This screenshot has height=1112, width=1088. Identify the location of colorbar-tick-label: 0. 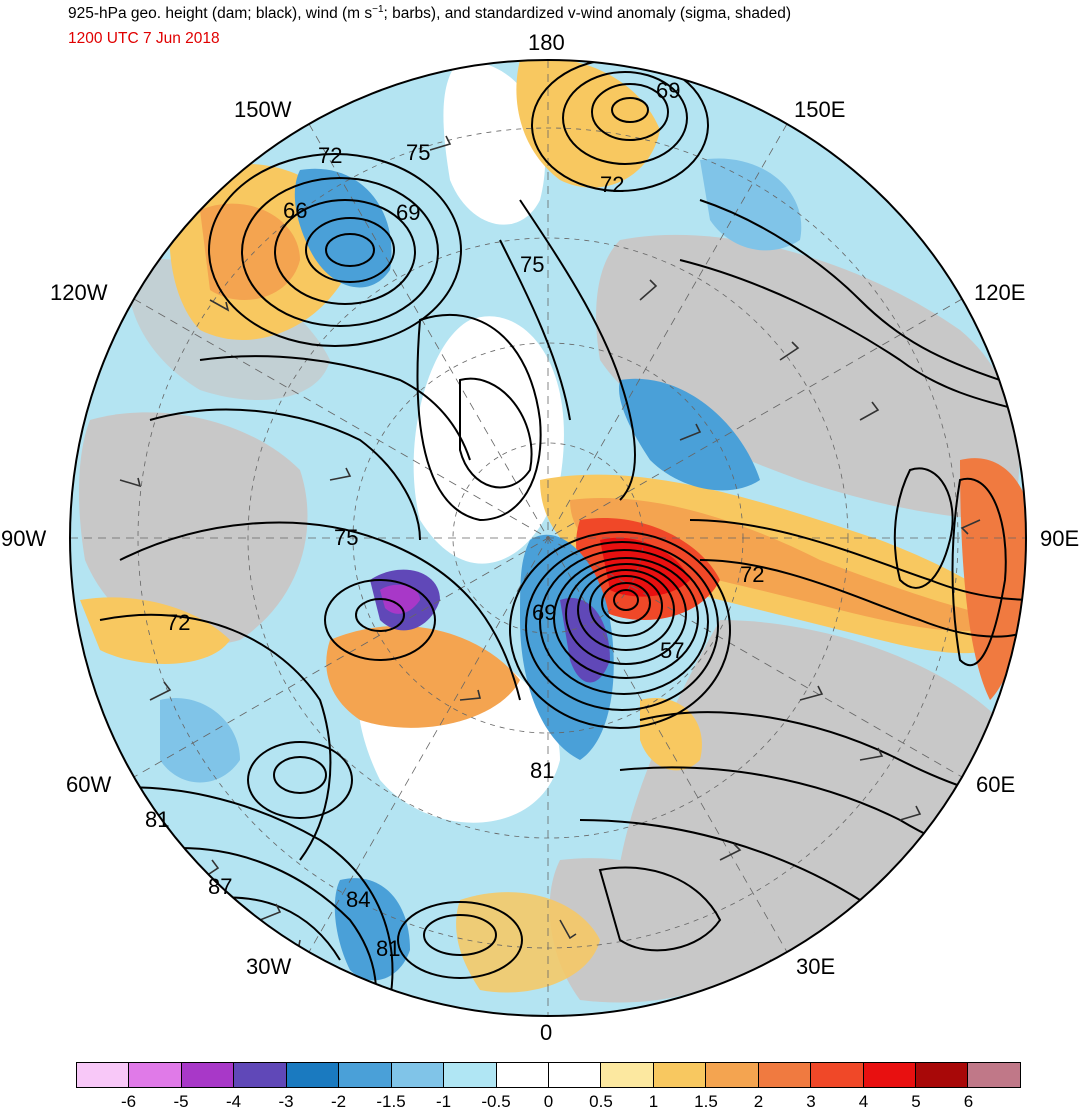
(548, 1101).